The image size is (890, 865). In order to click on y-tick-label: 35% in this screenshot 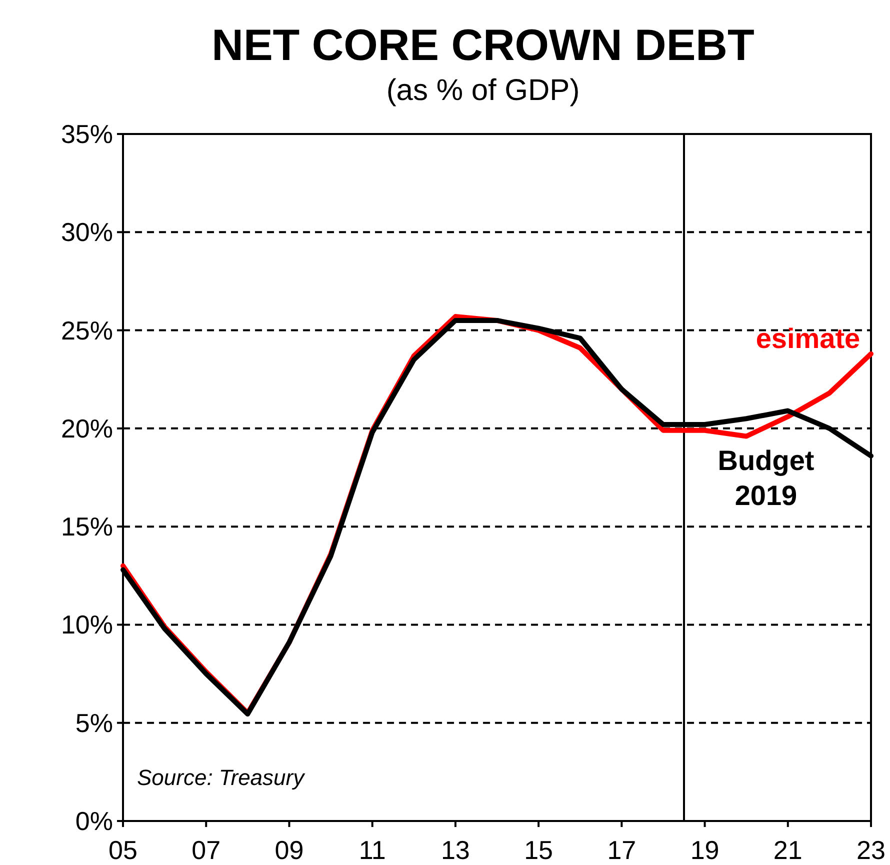, I will do `click(86, 134)`.